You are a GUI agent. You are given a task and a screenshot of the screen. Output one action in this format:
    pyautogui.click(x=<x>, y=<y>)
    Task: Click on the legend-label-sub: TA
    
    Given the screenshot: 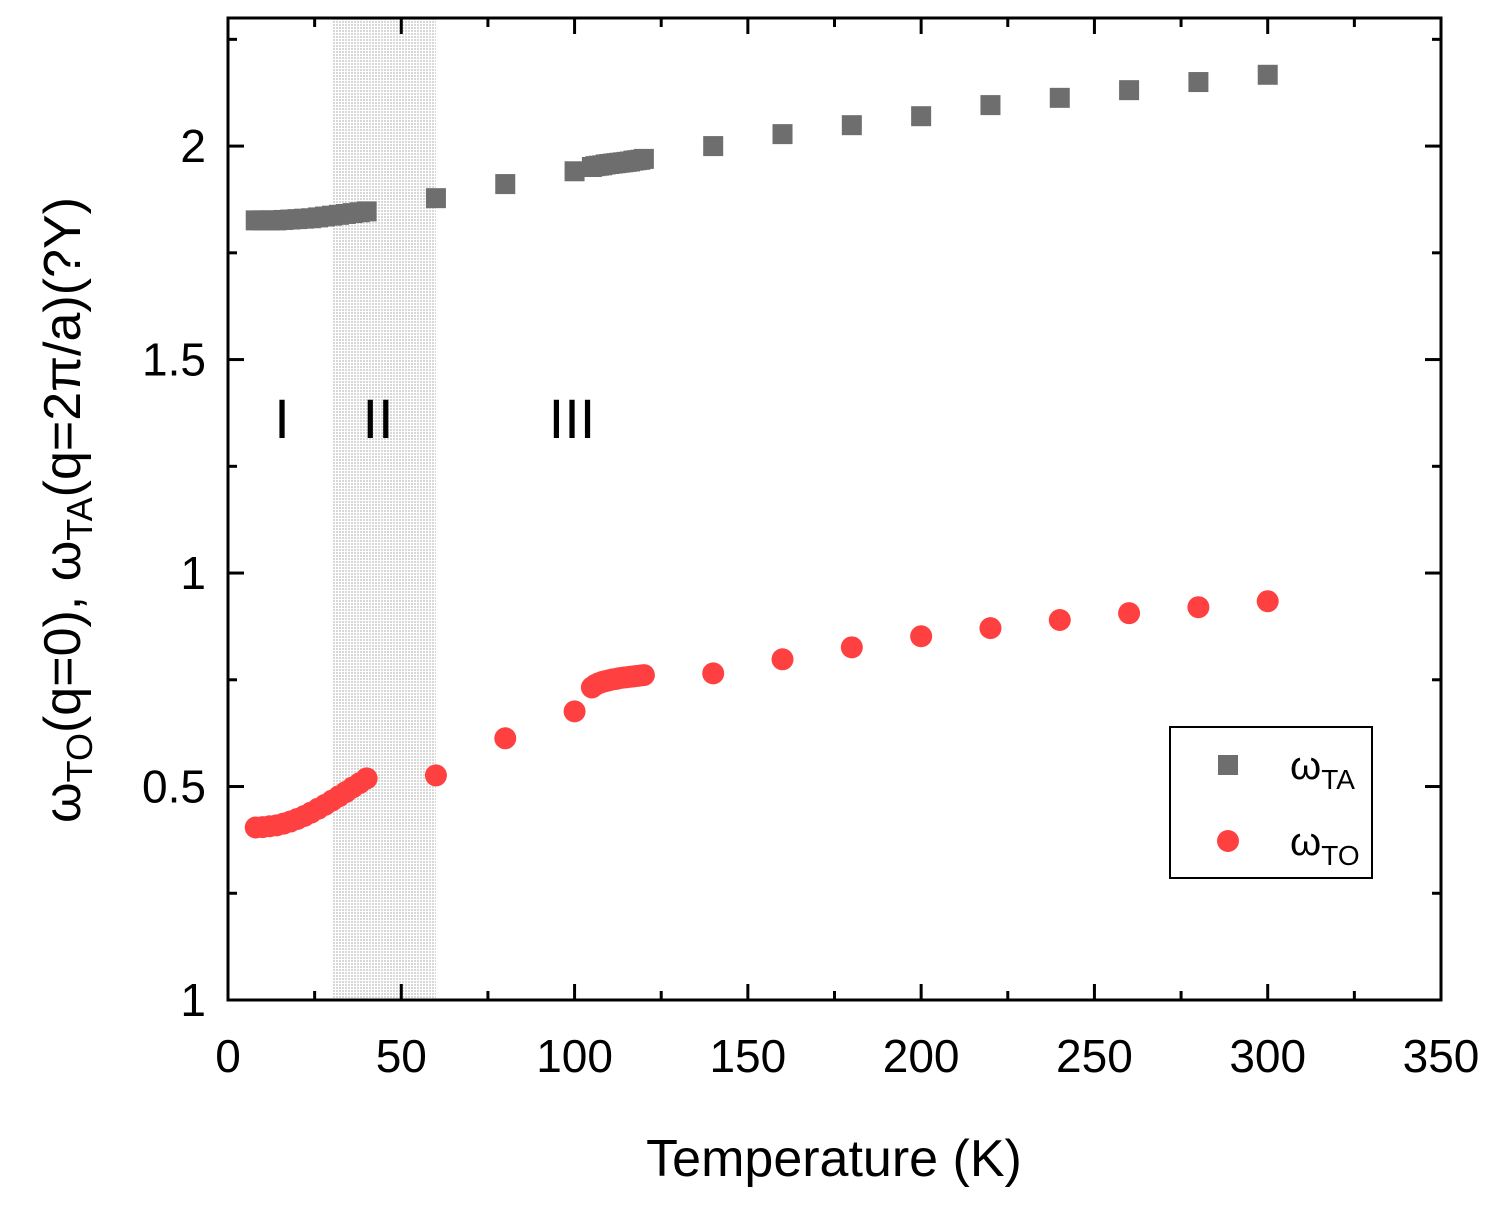 What is the action you would take?
    pyautogui.click(x=1338, y=779)
    